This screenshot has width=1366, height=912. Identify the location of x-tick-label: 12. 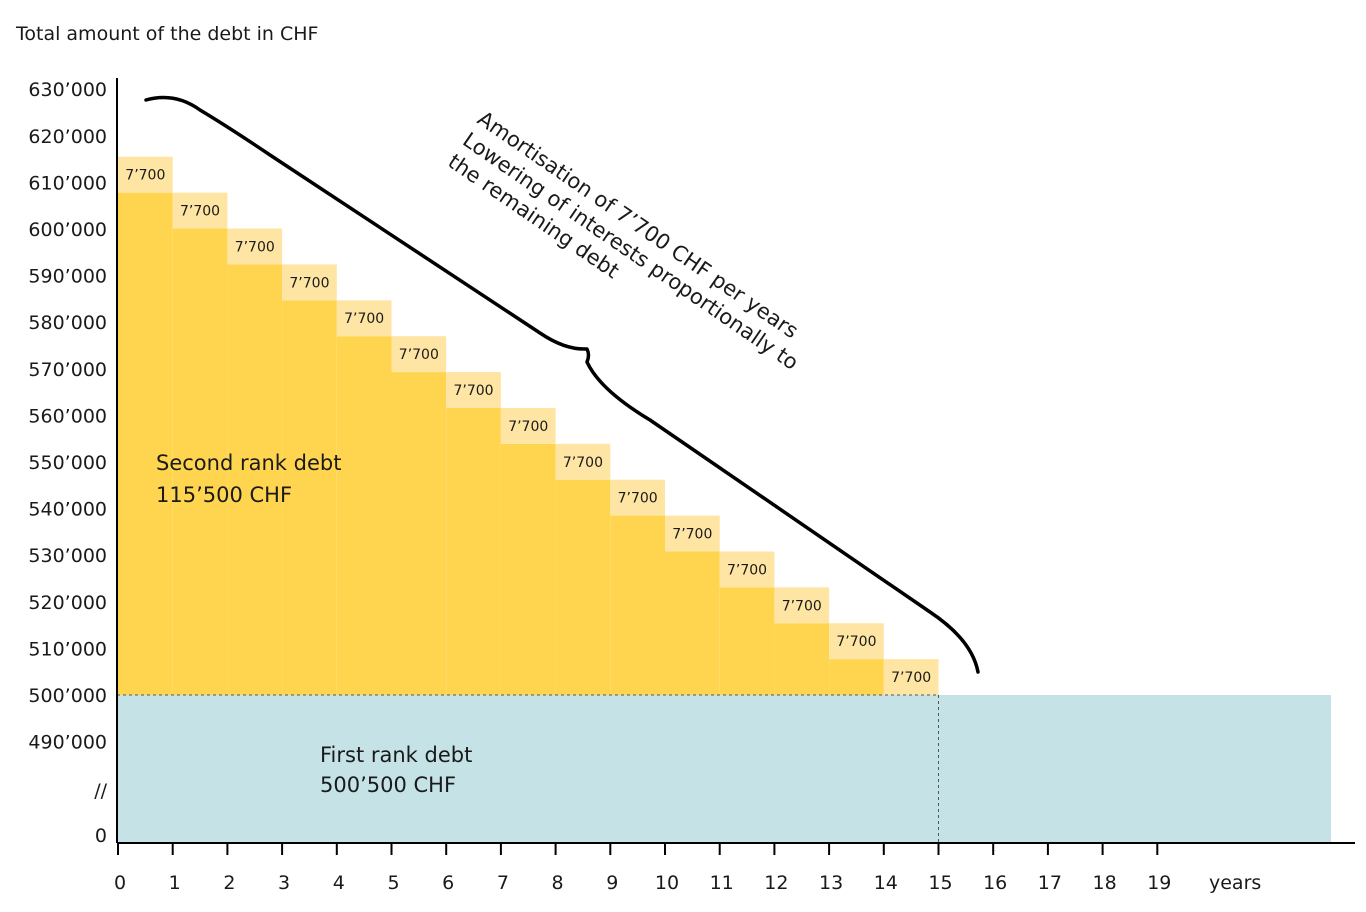
(776, 883).